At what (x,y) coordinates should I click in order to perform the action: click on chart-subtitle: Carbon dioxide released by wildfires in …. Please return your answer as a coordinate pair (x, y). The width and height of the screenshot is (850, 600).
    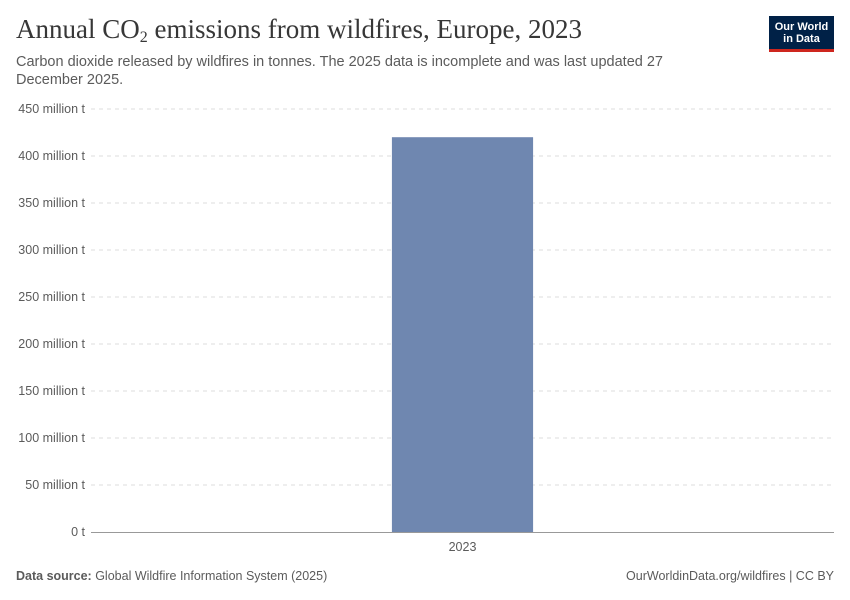
    Looking at the image, I should click on (339, 71).